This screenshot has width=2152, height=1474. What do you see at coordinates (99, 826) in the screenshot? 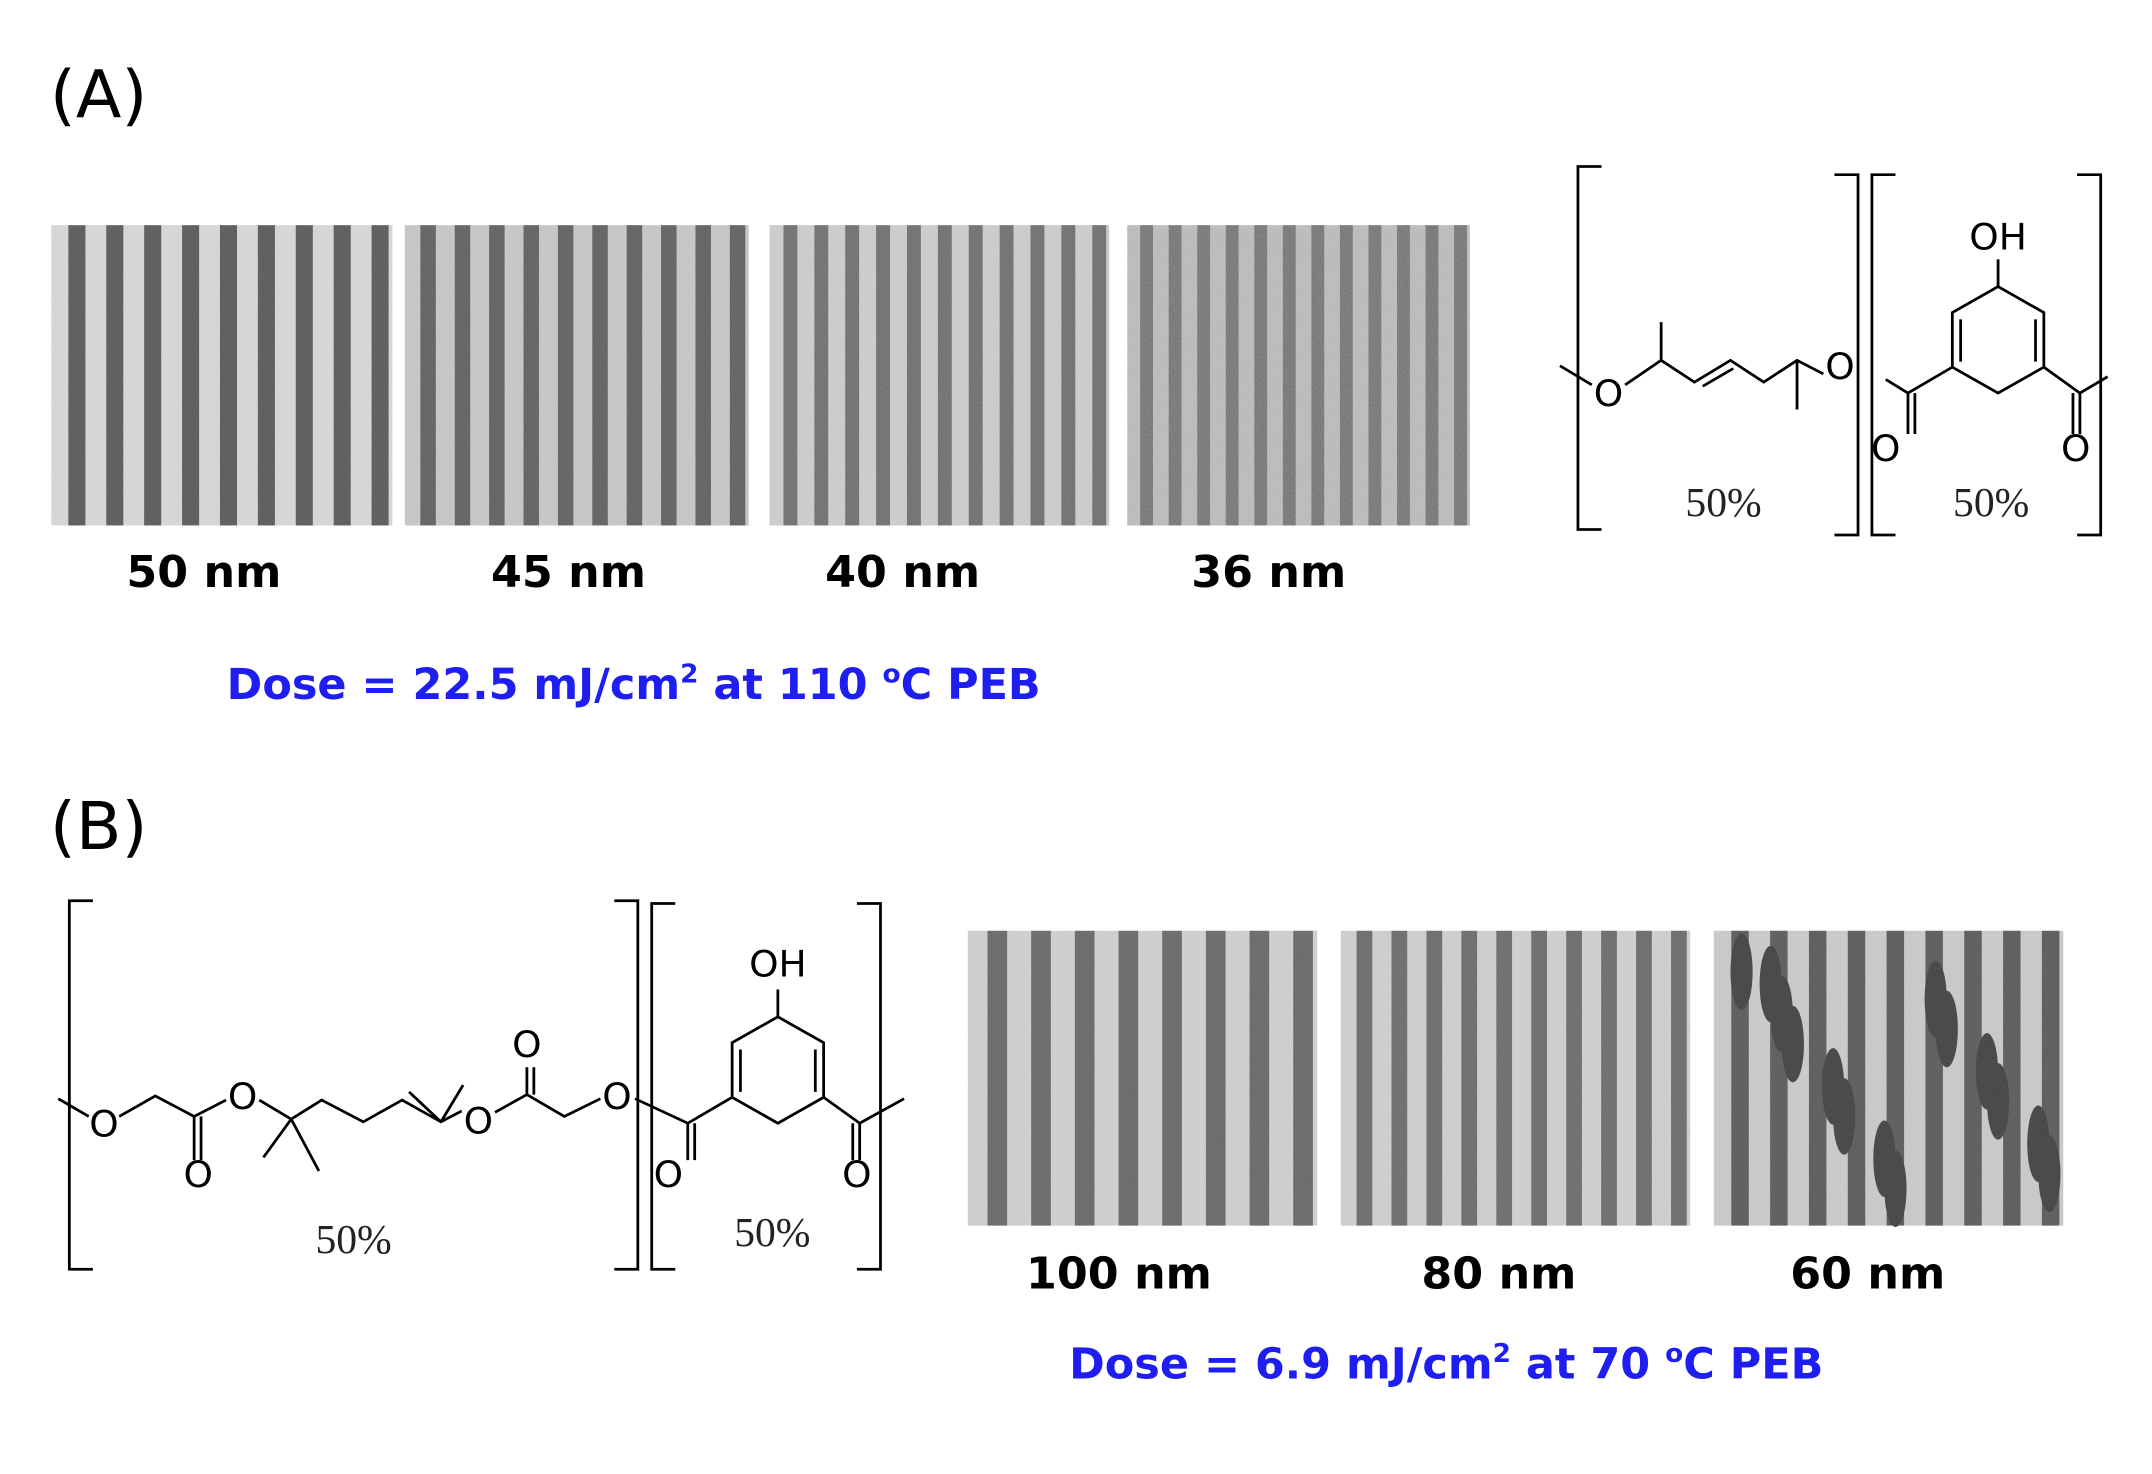
I see `panel-label: (B)` at bounding box center [99, 826].